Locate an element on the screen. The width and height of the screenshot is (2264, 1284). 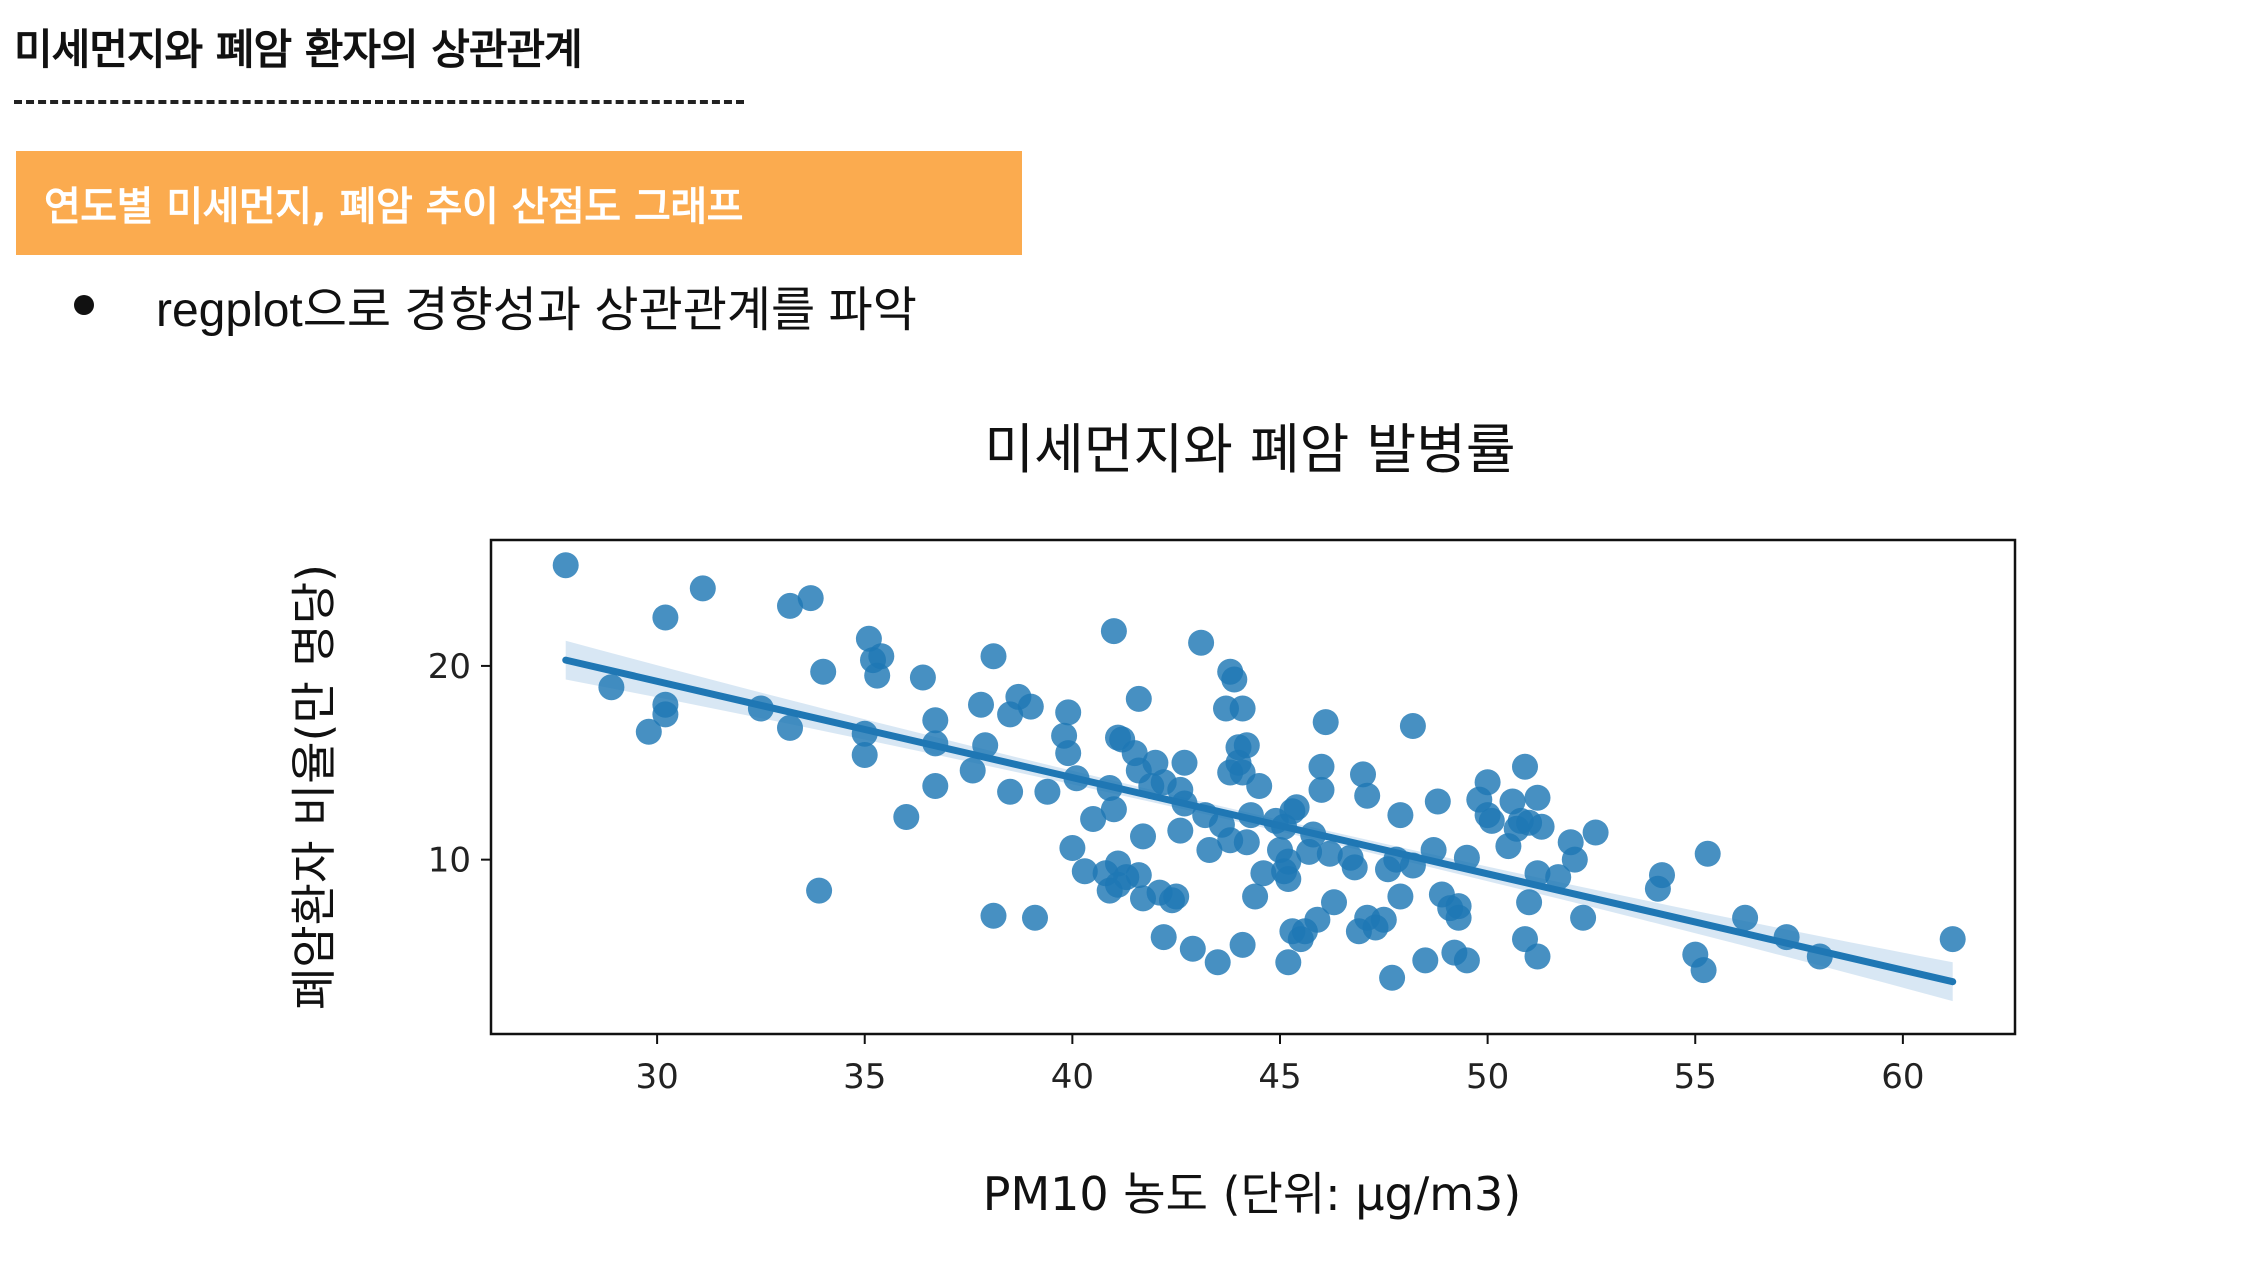
y-axis-label: 폐암환자 비율(만 명당) is located at coordinates (314, 787).